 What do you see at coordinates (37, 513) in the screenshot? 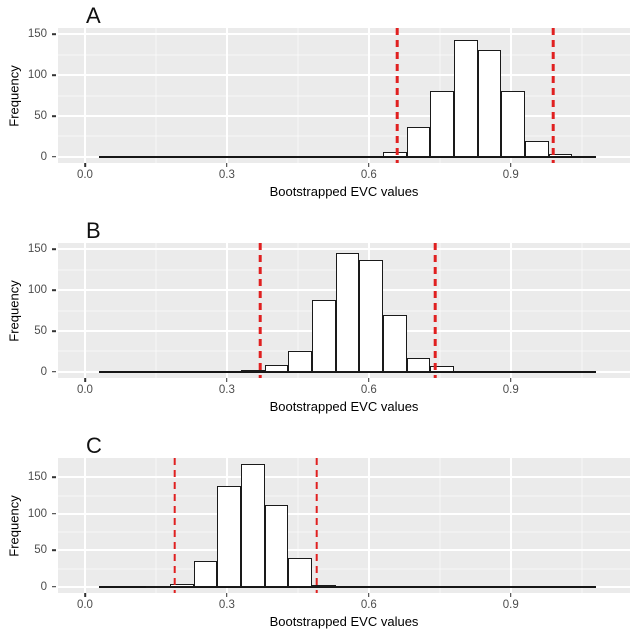
I see `y-tick-label: 100` at bounding box center [37, 513].